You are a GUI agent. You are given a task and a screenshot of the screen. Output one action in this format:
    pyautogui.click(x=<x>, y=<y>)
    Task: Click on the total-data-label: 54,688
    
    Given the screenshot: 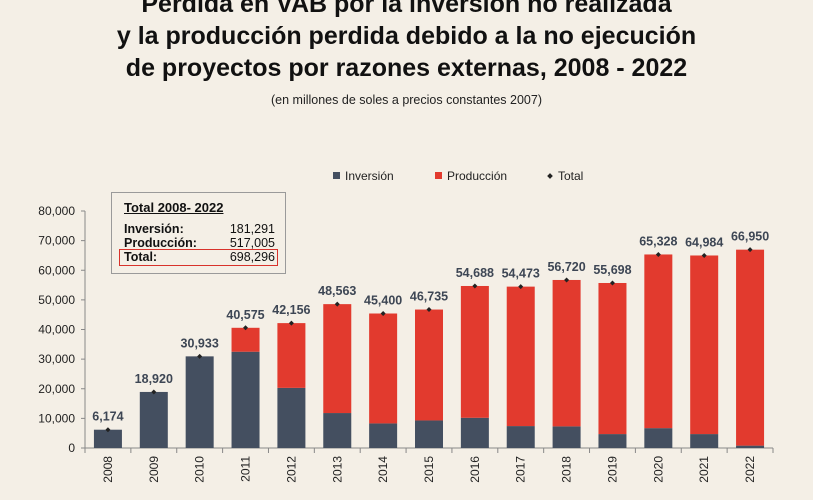 What is the action you would take?
    pyautogui.click(x=475, y=273)
    